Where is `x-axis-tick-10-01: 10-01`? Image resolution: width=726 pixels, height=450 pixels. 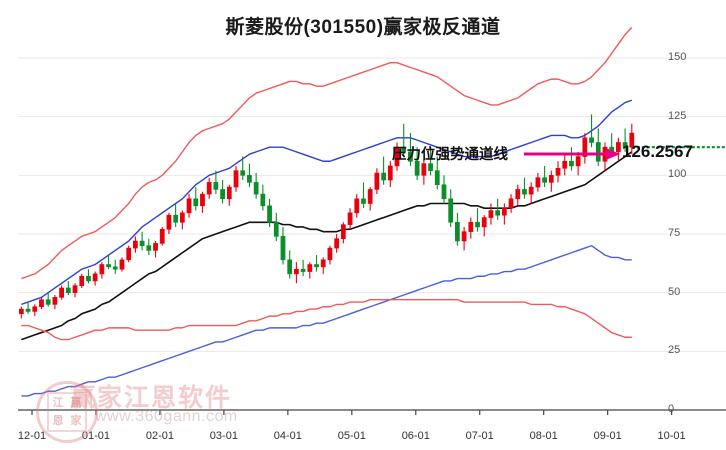
x-axis-tick-10-01: 10-01 is located at coordinates (671, 436).